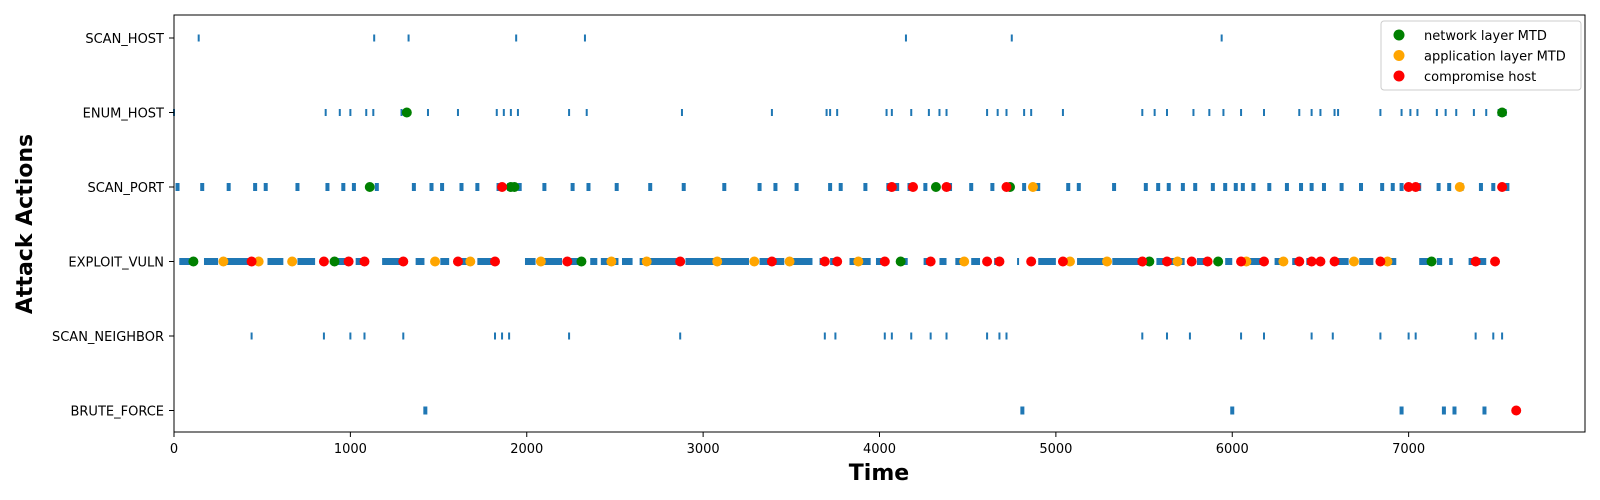  I want to click on legend-marker, so click(1399, 35).